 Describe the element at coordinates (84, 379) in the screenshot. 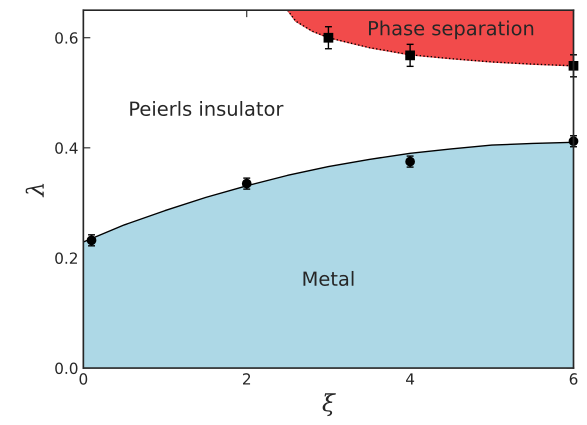

I see `x-tick-label: 0` at that location.